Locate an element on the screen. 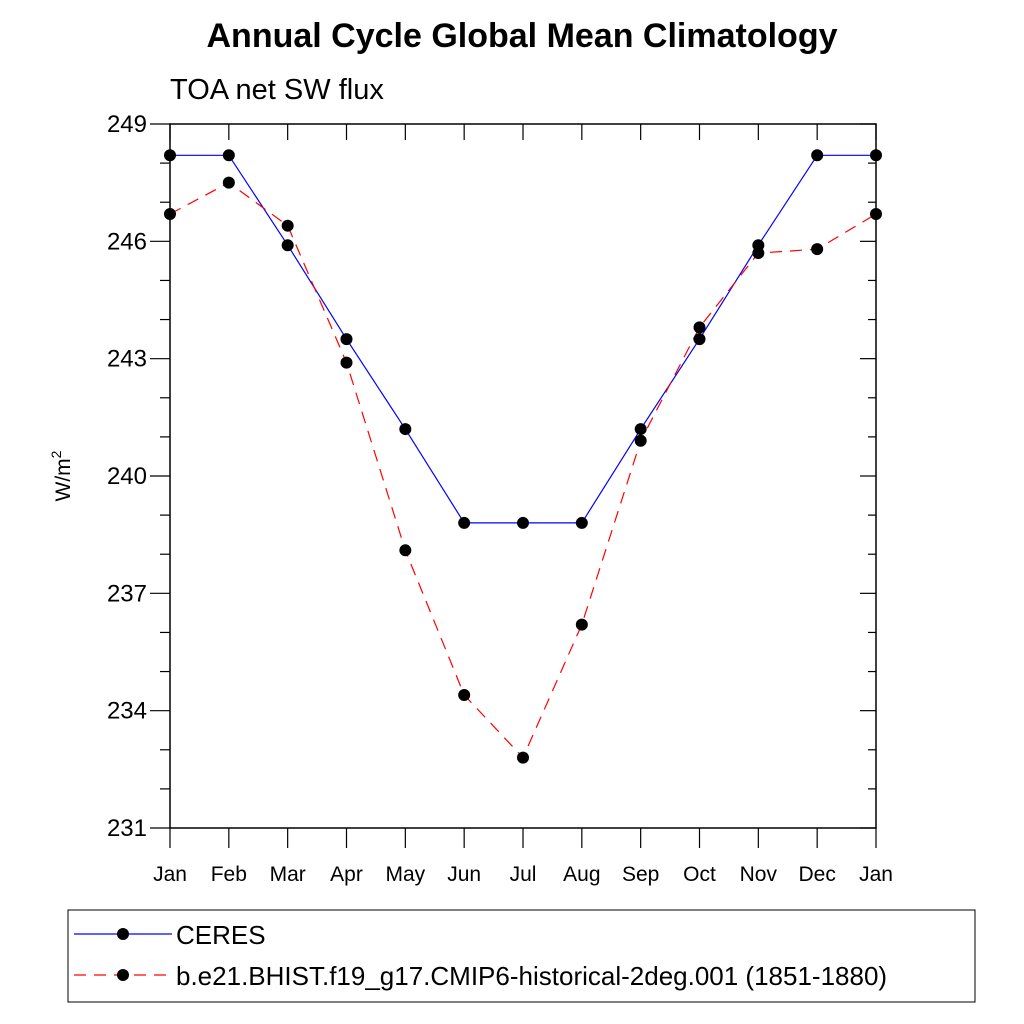  x-tick-label: Jun is located at coordinates (464, 874).